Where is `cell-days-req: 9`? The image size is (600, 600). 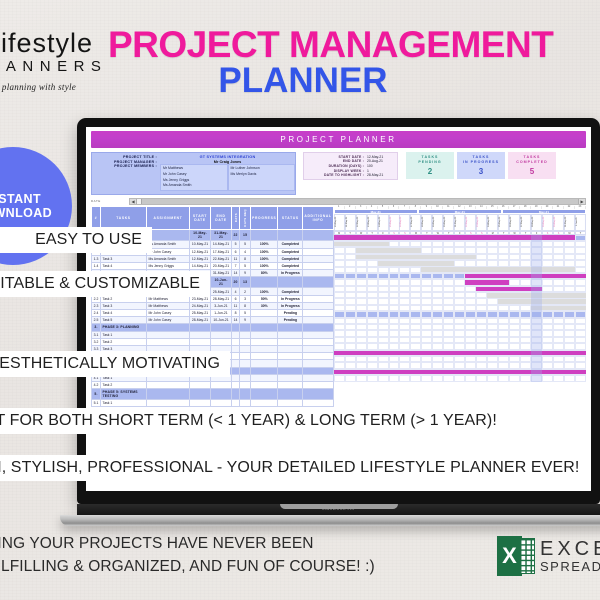
cell-days-req: 9 is located at coordinates (245, 320).